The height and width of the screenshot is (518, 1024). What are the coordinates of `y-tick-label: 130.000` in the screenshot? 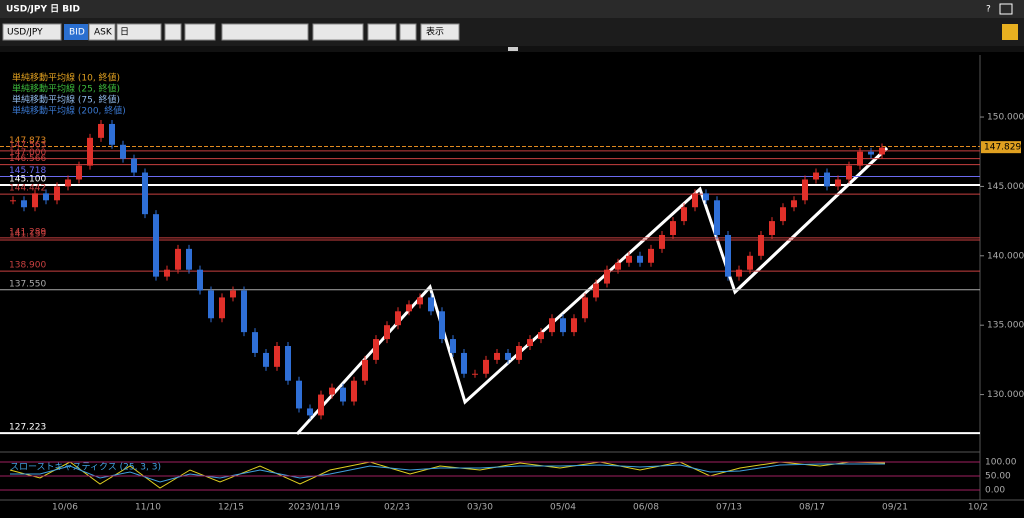 It's located at (1005, 395).